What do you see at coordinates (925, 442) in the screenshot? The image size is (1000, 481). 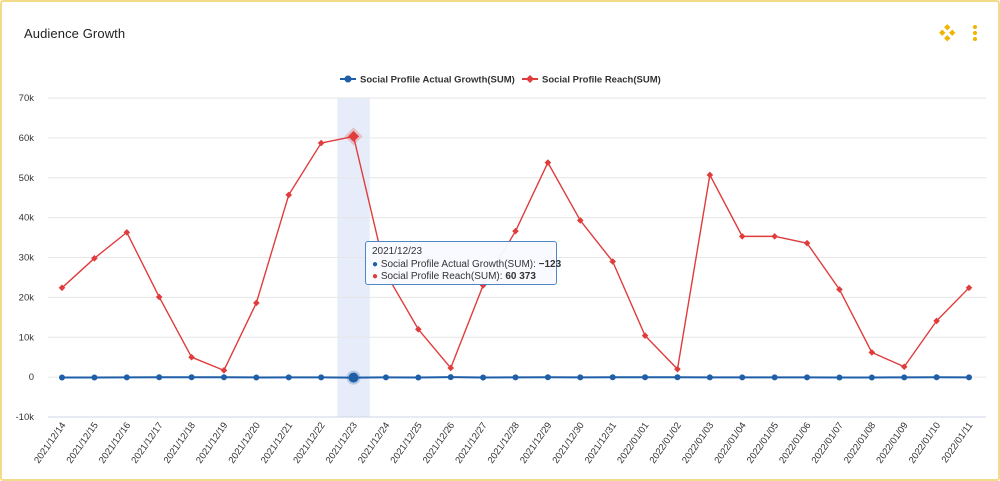 I see `x-tick-label: 2022/01/10` at bounding box center [925, 442].